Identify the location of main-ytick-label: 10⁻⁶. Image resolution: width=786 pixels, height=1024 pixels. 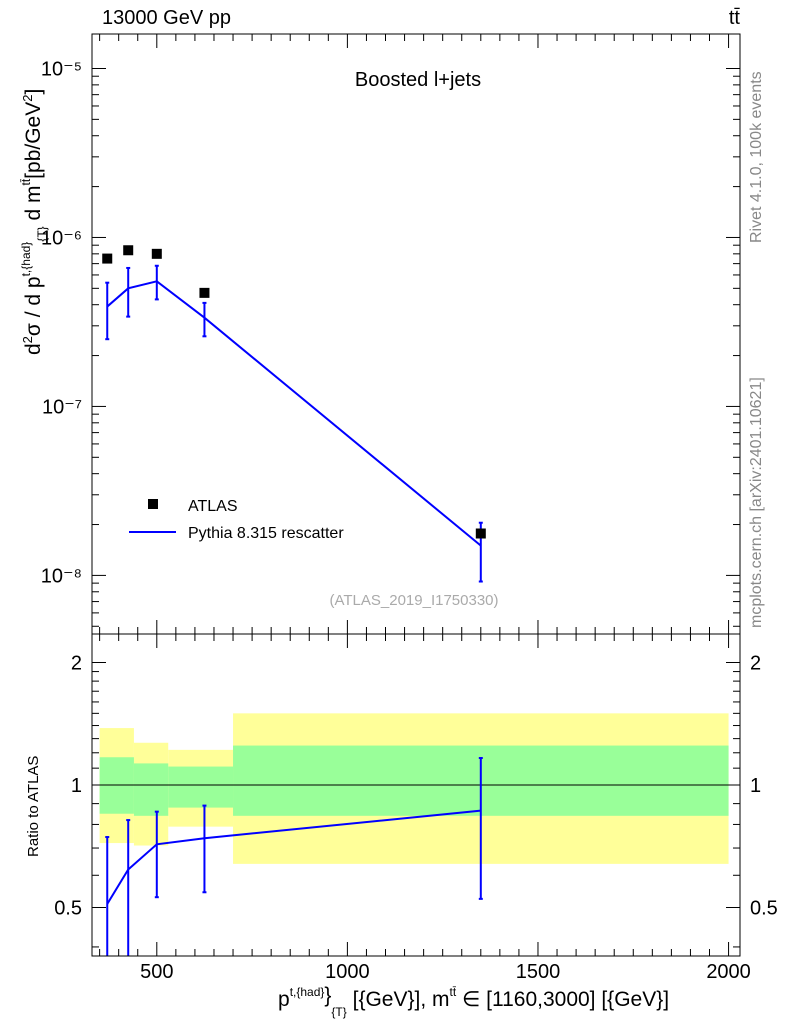
(61, 238).